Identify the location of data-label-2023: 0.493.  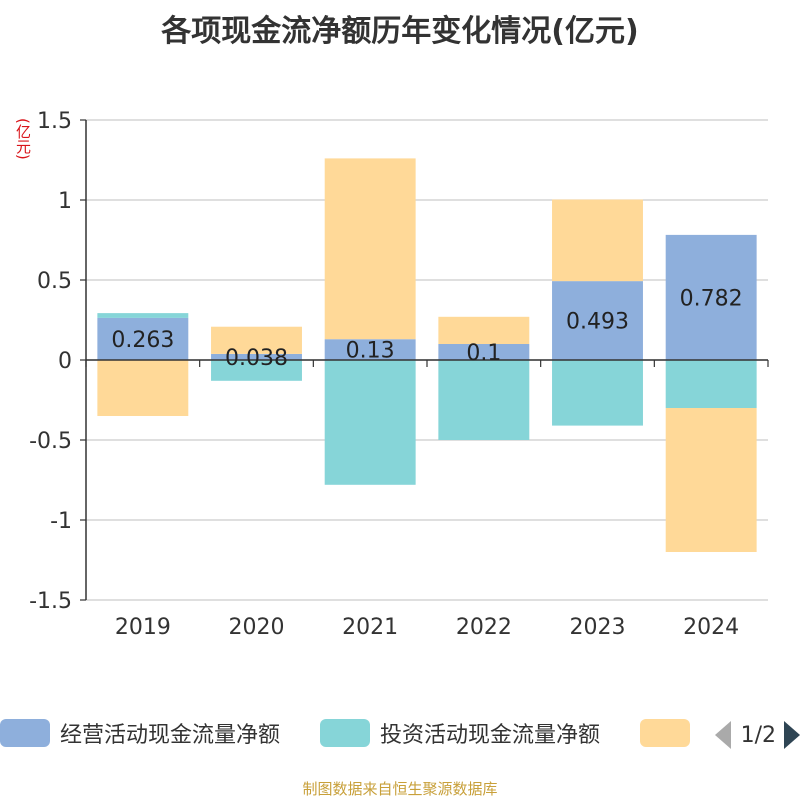
(597, 322).